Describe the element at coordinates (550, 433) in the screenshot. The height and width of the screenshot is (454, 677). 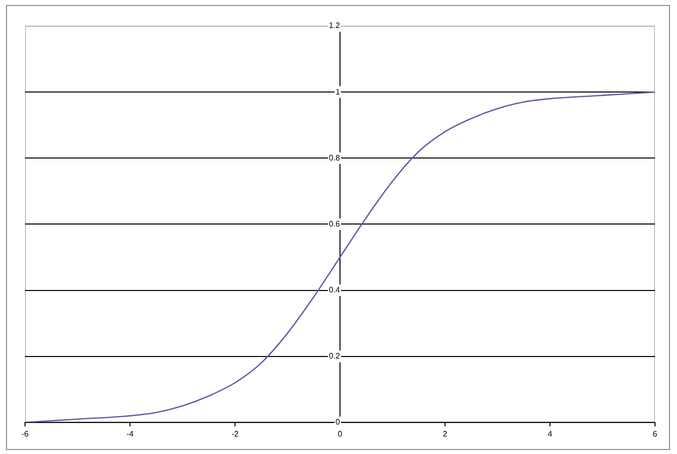
I see `x-tick-label: 4` at that location.